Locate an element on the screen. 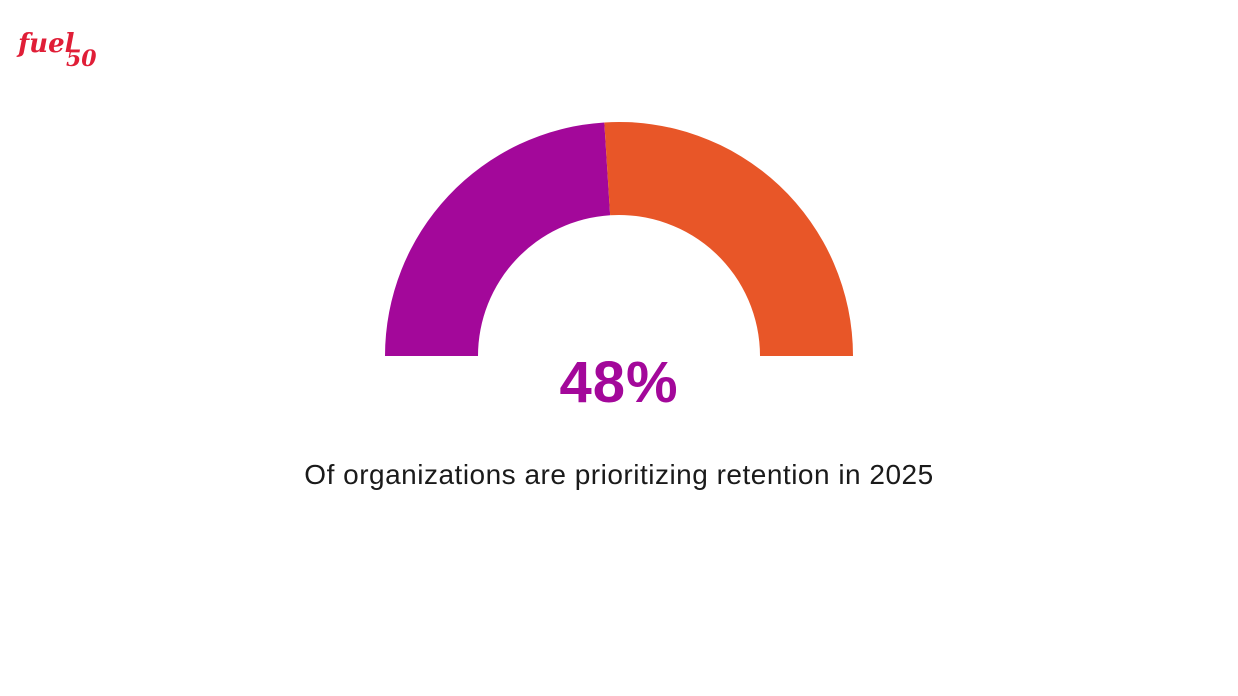 The image size is (1238, 696). logo-text-fuel: fuel is located at coordinates (45, 44).